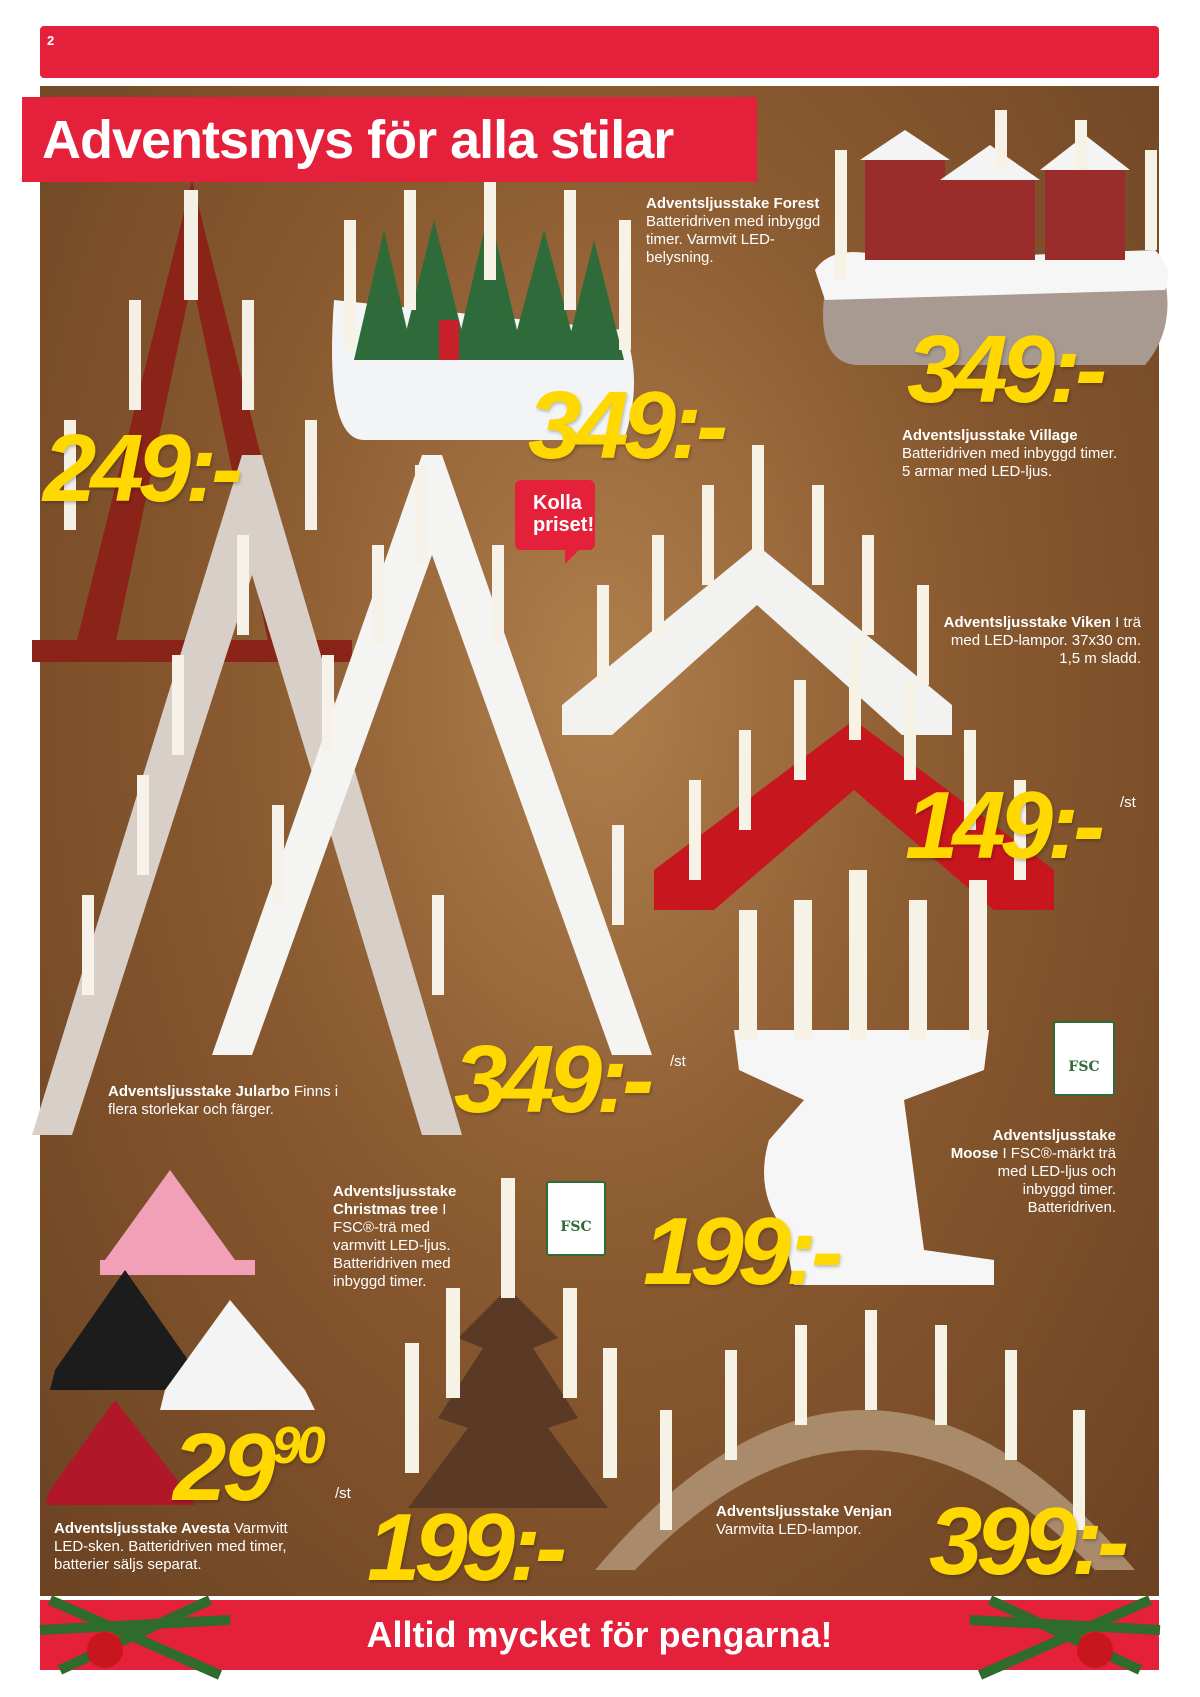 This screenshot has height=1697, width=1200. I want to click on check-price-bubble: Kolla priset!, so click(555, 522).